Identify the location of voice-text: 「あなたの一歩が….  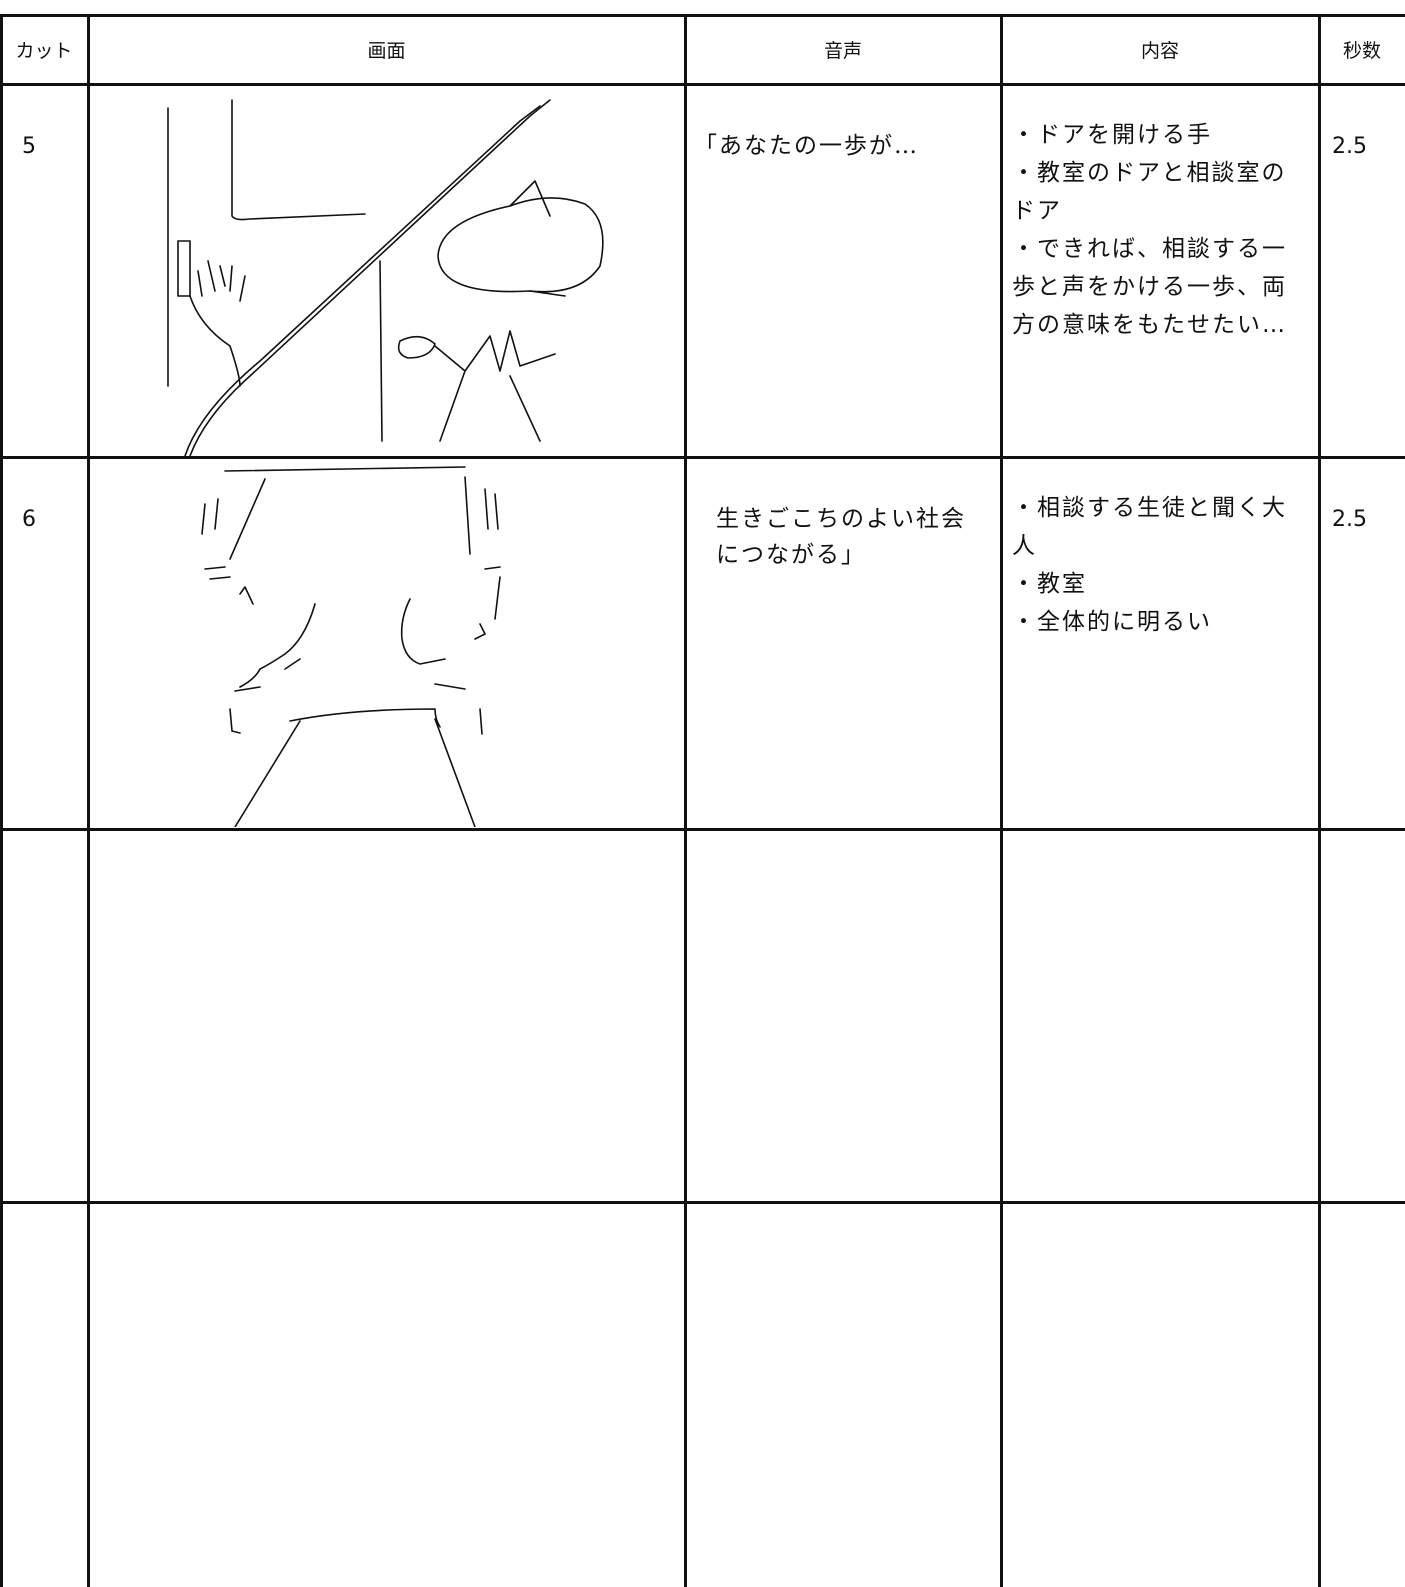
(806, 146).